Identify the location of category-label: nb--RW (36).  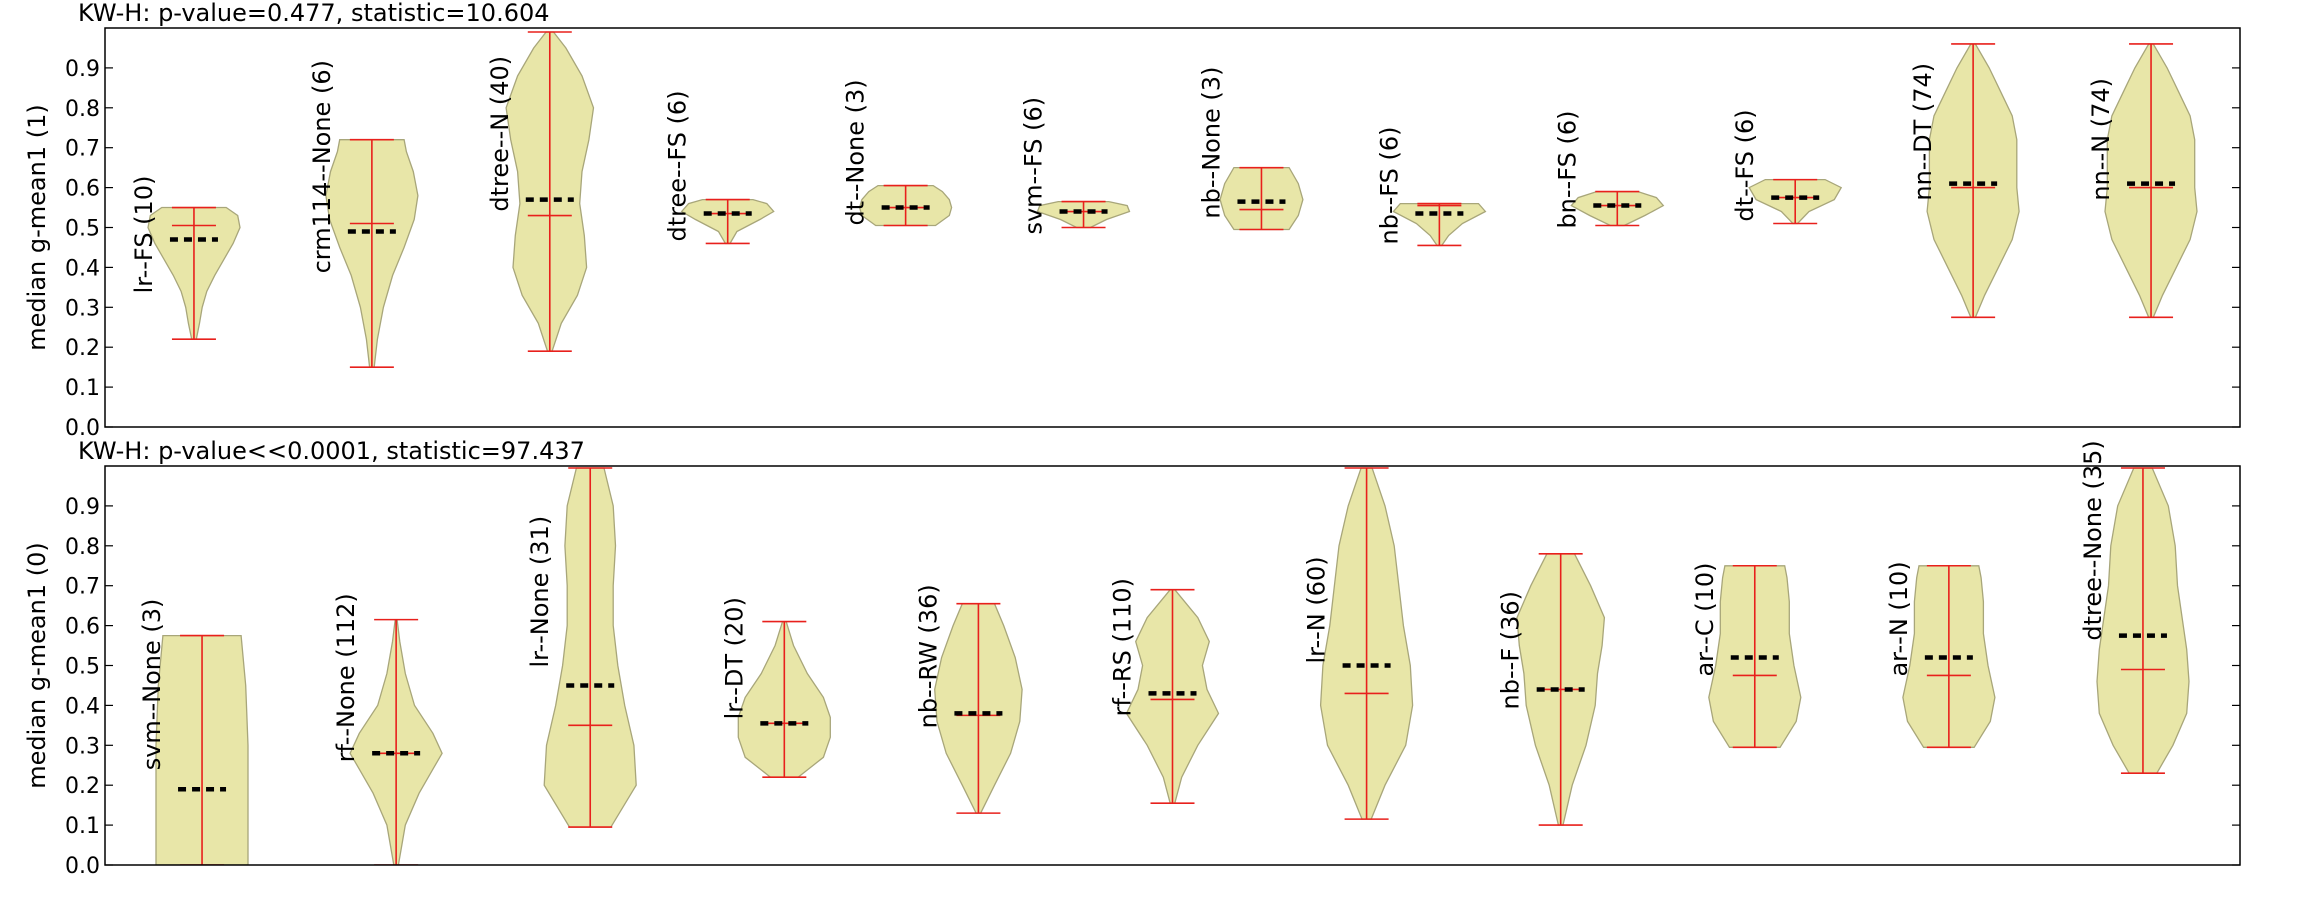
(928, 656).